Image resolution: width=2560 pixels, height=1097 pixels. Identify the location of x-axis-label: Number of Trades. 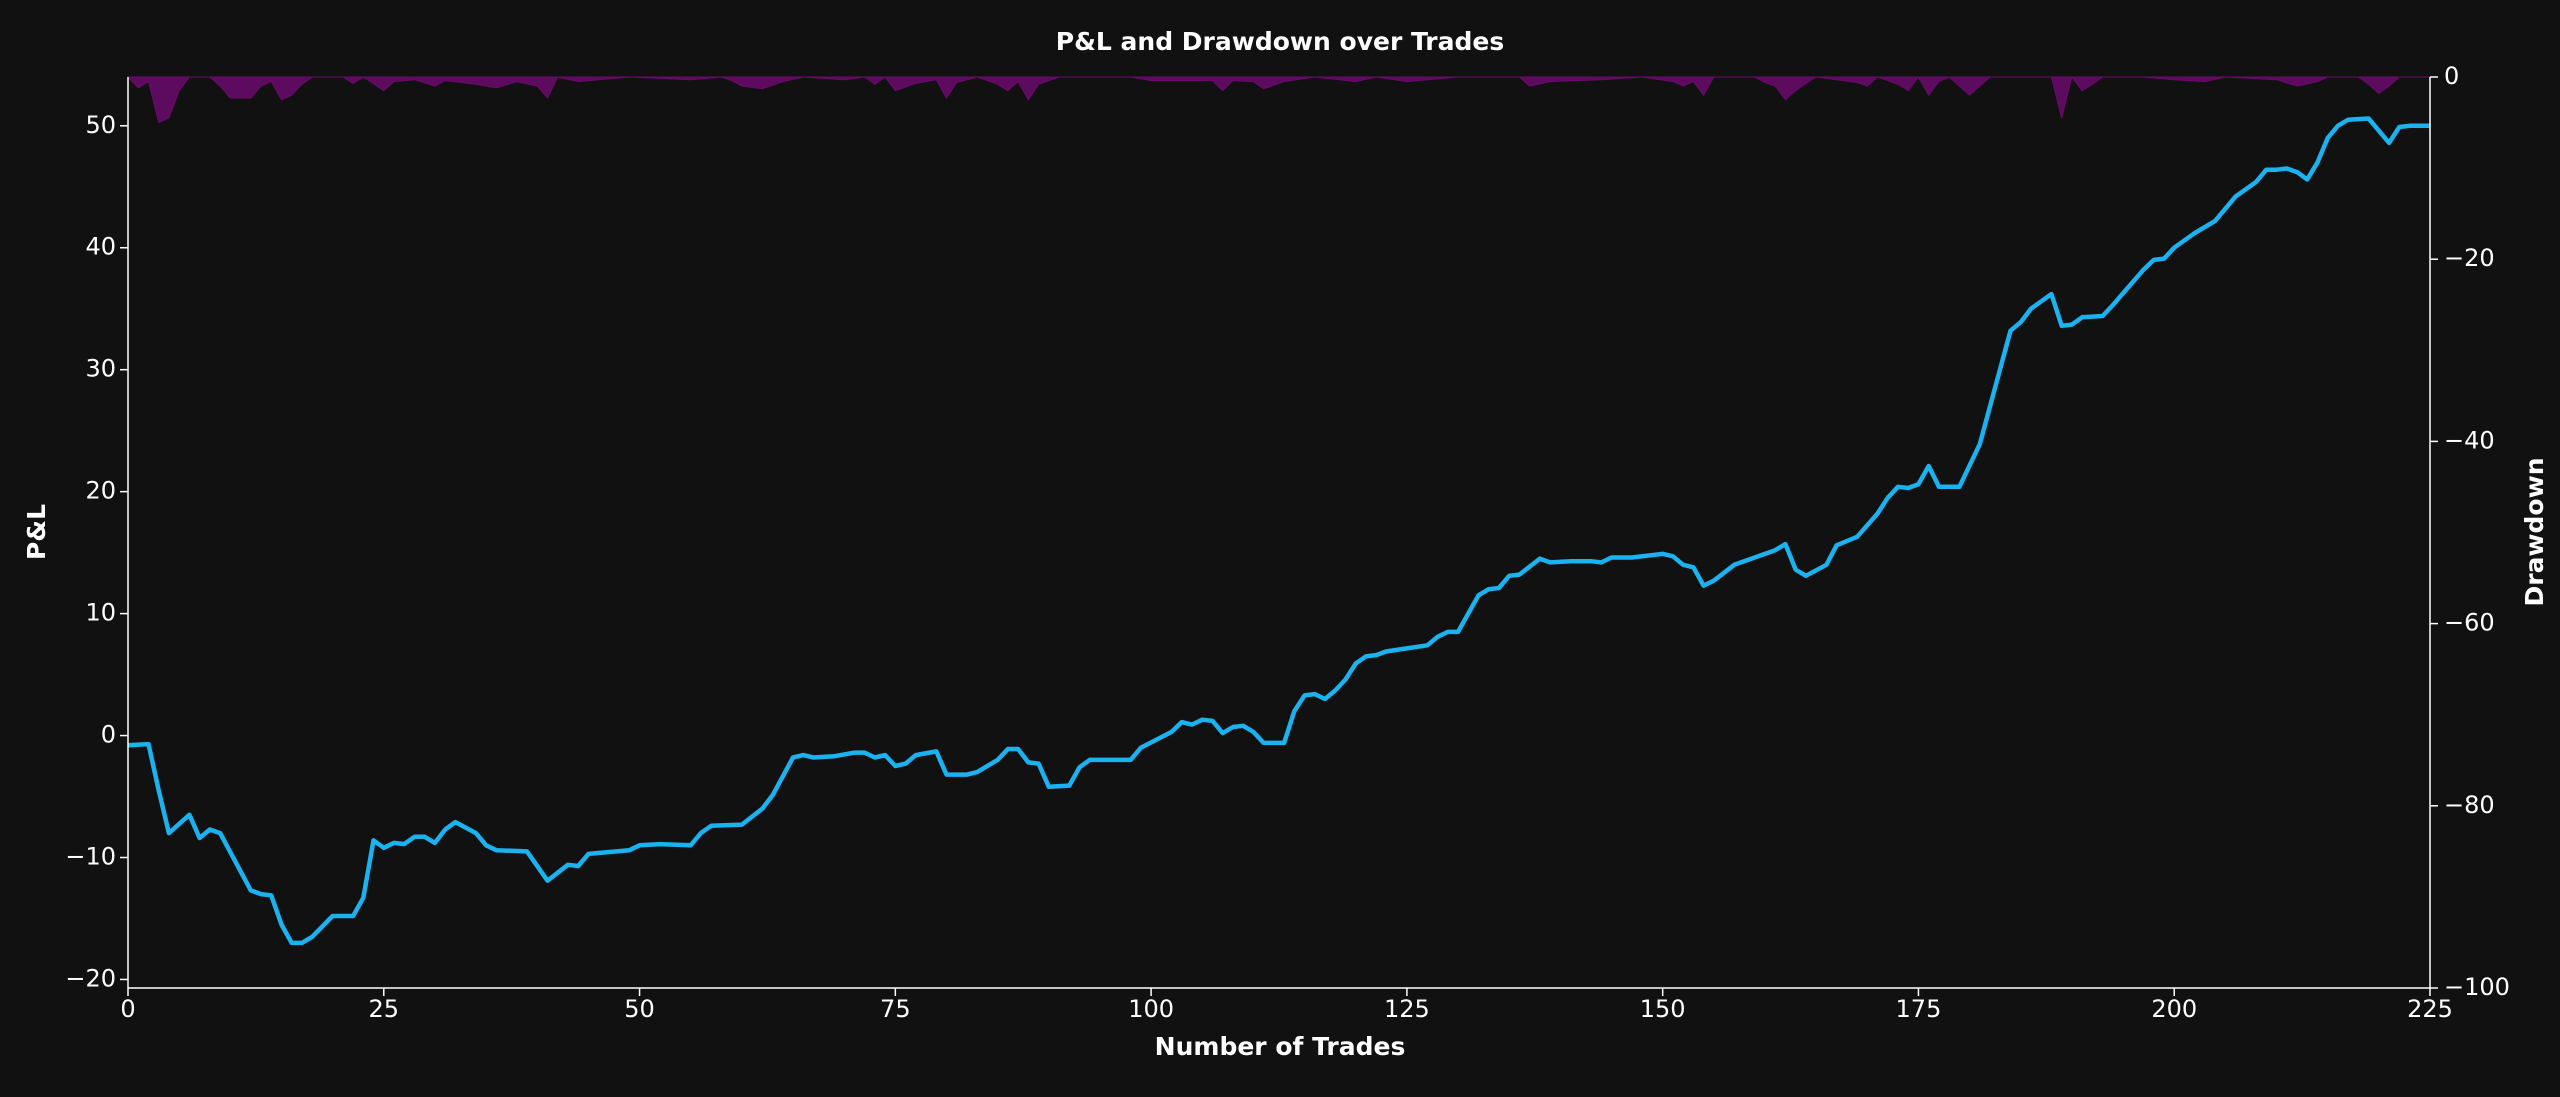
(1280, 1046).